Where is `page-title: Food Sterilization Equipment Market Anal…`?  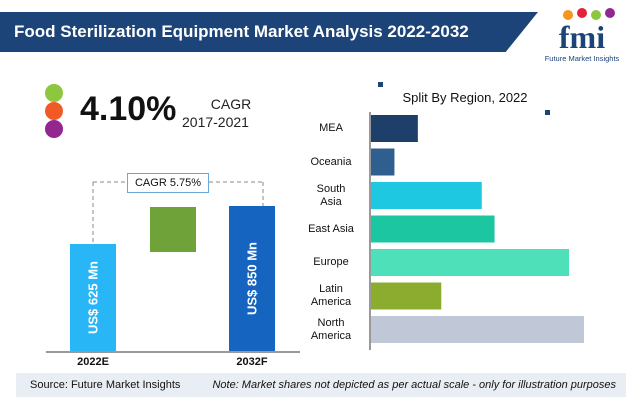 page-title: Food Sterilization Equipment Market Anal… is located at coordinates (241, 31).